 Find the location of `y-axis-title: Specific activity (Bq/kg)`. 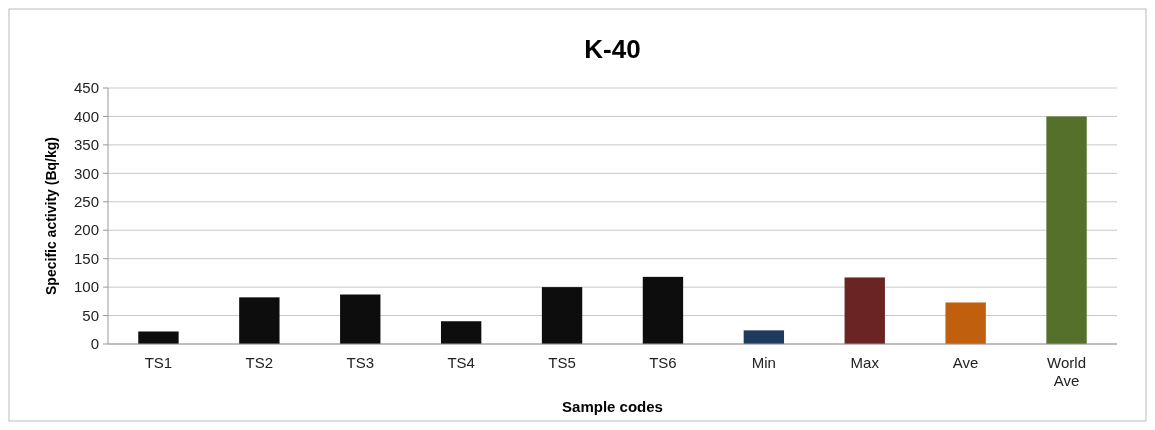

y-axis-title: Specific activity (Bq/kg) is located at coordinates (51, 216).